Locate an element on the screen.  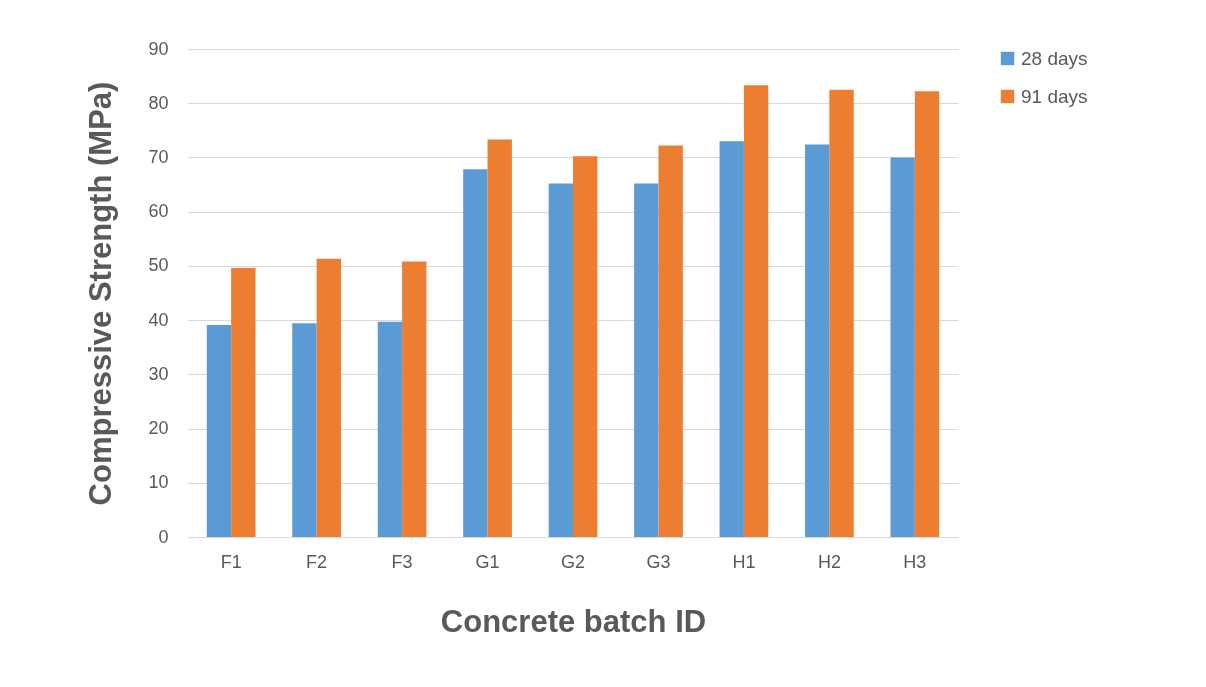
x-tick-label: G1 is located at coordinates (487, 561).